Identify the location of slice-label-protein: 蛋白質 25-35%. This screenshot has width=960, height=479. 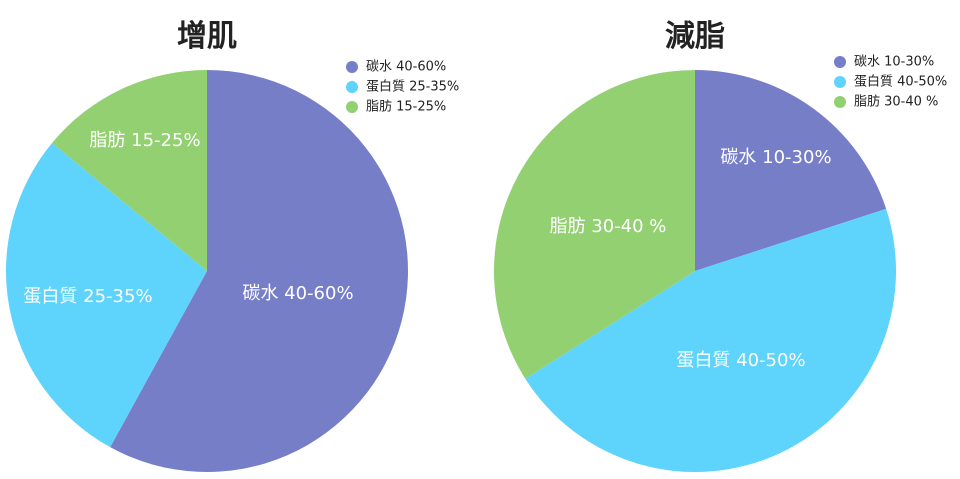
(87, 296).